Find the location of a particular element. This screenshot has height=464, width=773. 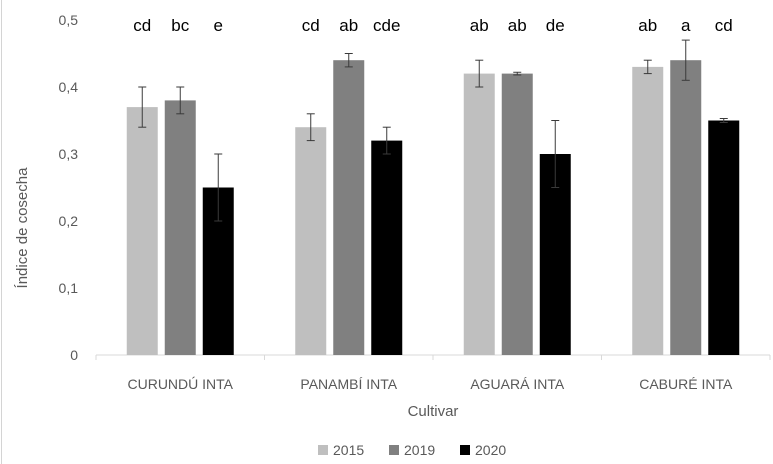

significance-letter-2019-panambi-inta: ab is located at coordinates (348, 25).